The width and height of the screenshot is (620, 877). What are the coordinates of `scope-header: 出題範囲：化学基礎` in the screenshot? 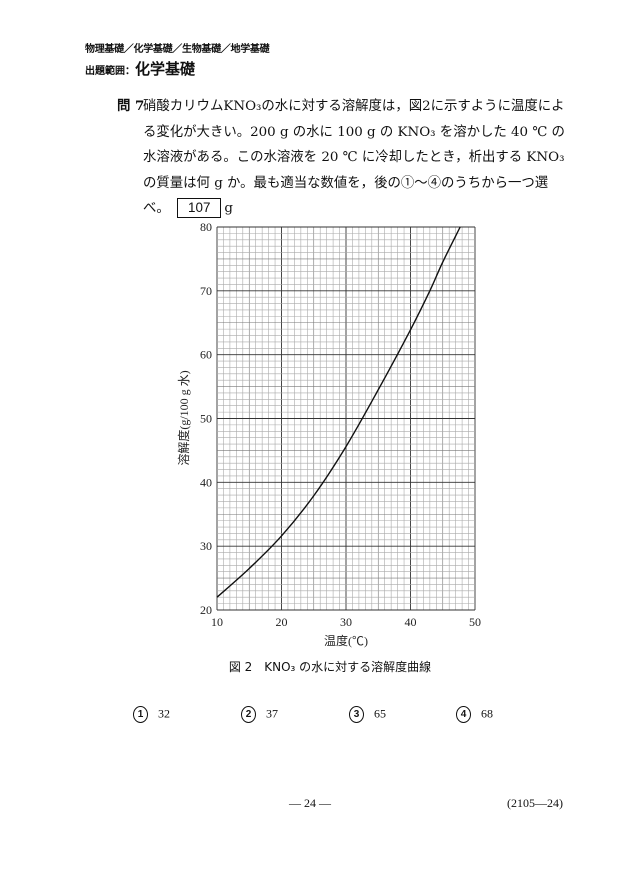 It's located at (140, 68).